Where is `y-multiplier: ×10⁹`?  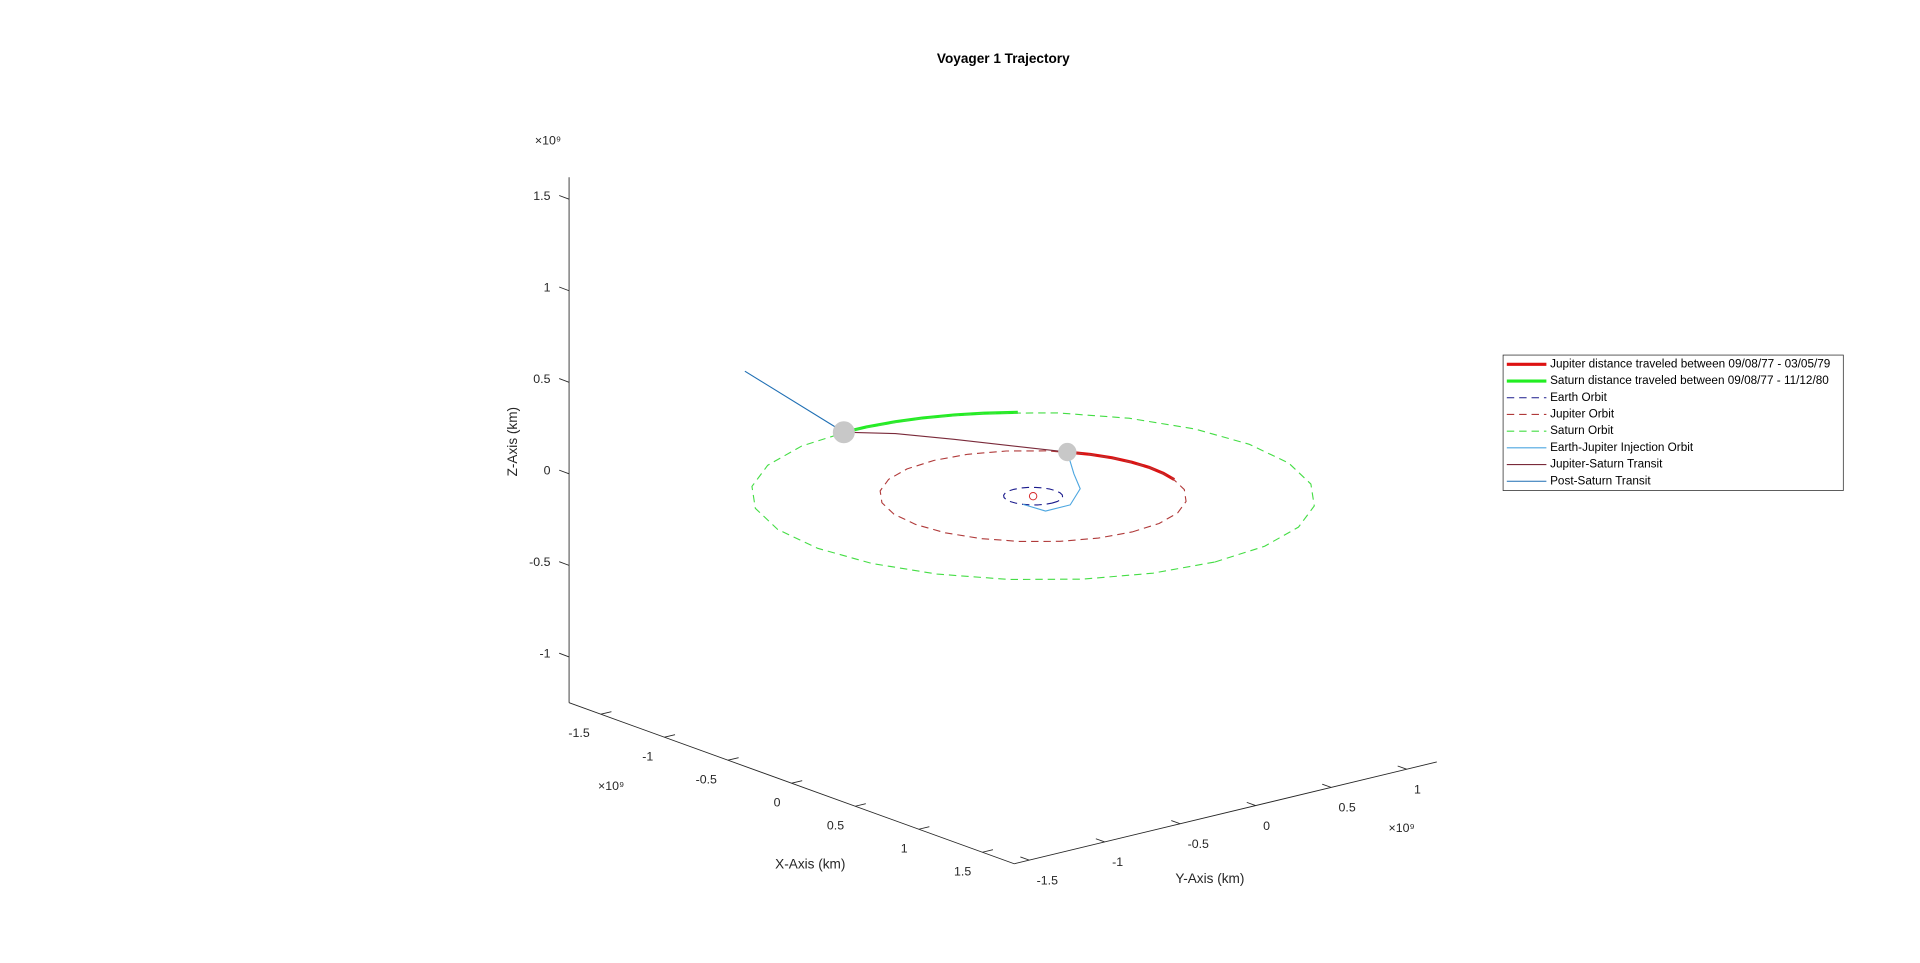
y-multiplier: ×10⁹ is located at coordinates (1402, 828).